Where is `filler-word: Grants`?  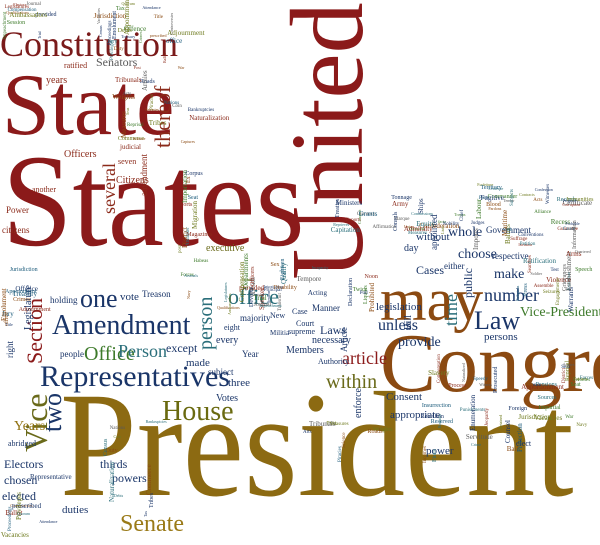 filler-word: Grants is located at coordinates (368, 213).